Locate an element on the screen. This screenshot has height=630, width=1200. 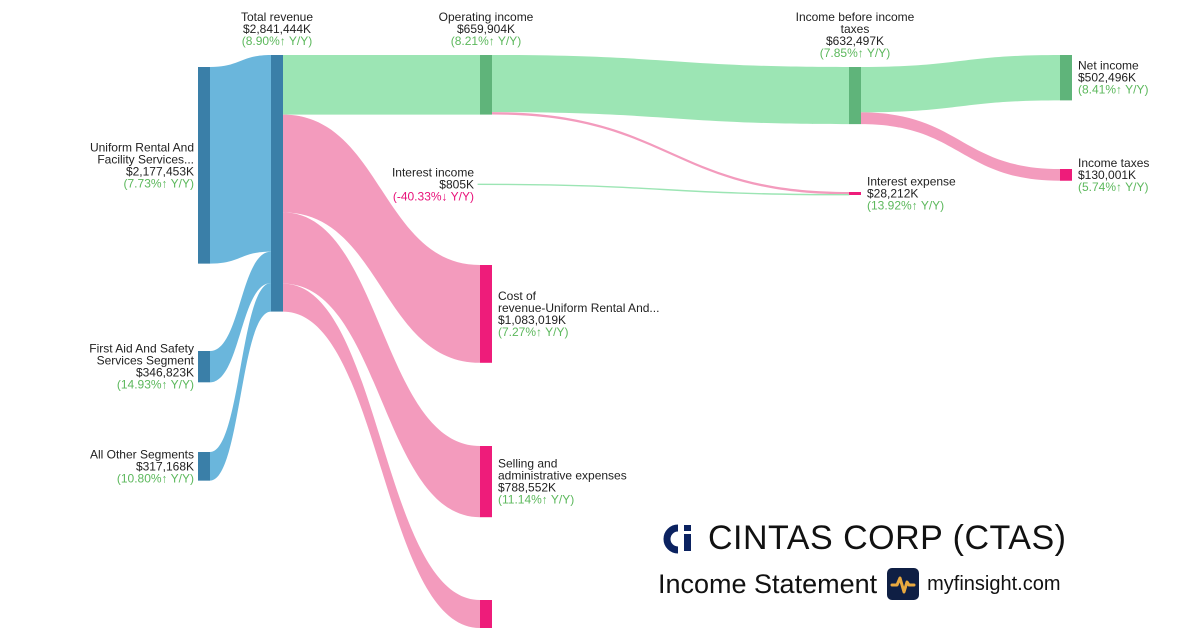
node-value-sga: $788,552K is located at coordinates (527, 488).